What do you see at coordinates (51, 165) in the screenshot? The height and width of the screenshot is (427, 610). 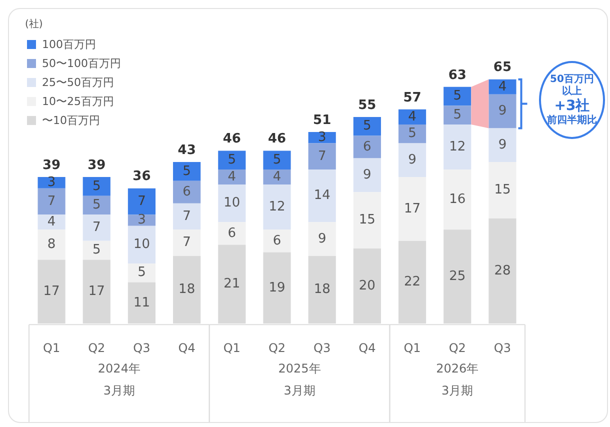 I see `total-label: 39` at bounding box center [51, 165].